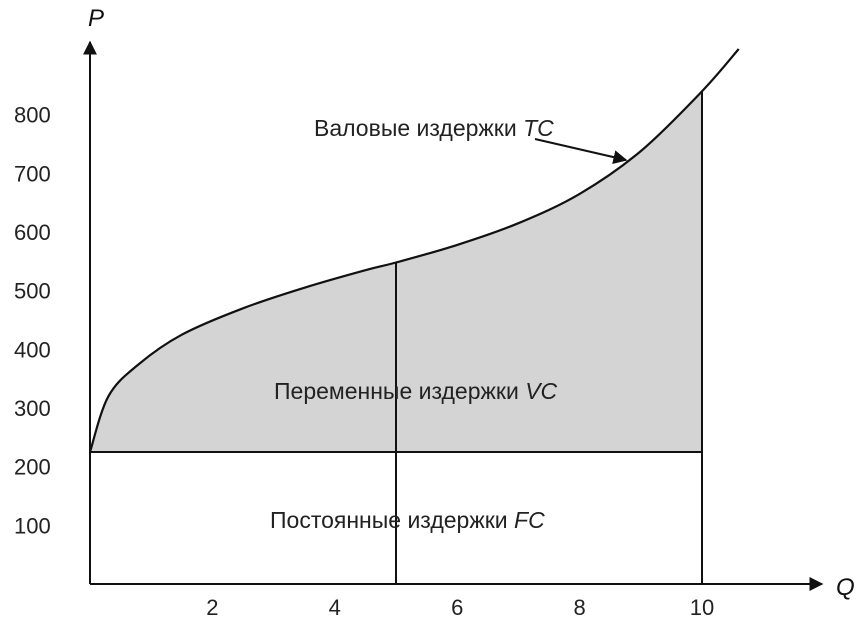 The width and height of the screenshot is (859, 618). I want to click on x-axis-label: Q, so click(845, 587).